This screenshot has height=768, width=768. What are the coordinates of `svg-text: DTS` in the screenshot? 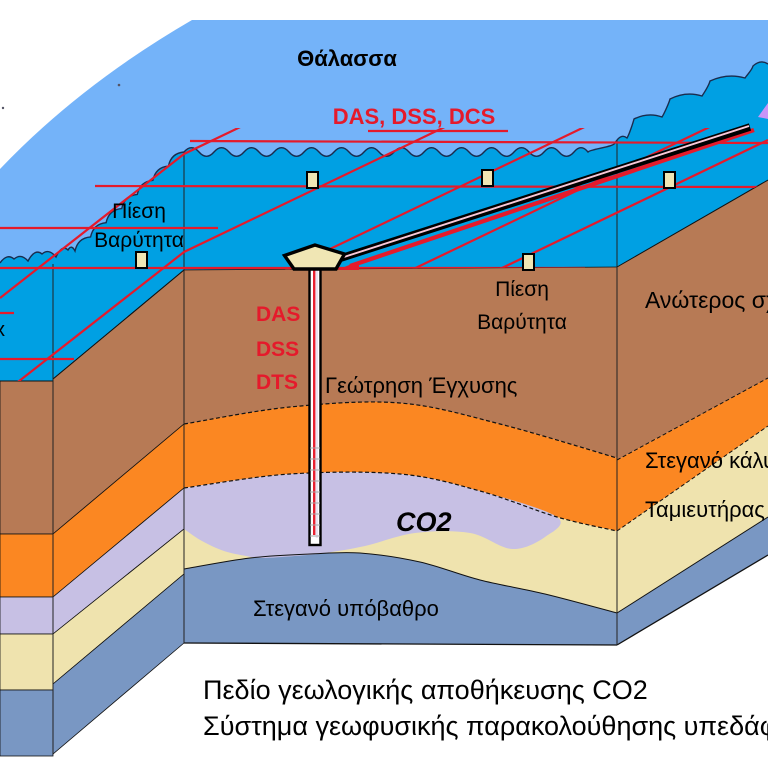 It's located at (277, 382).